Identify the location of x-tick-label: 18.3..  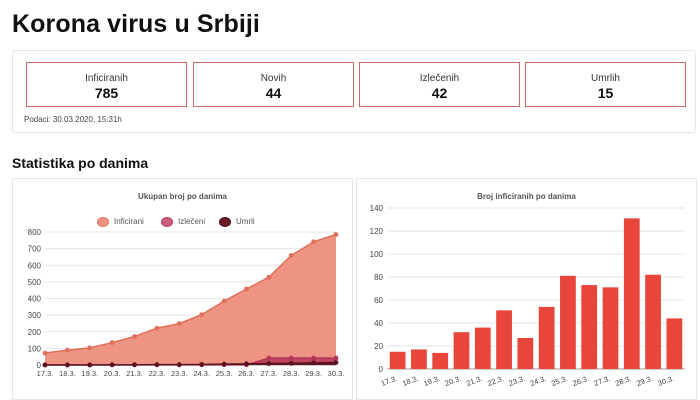
(410, 381).